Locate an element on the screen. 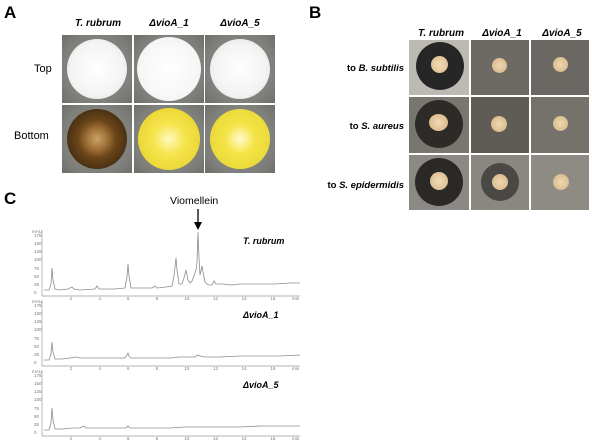  panel-b-saur-viob5-plate is located at coordinates (560, 125).